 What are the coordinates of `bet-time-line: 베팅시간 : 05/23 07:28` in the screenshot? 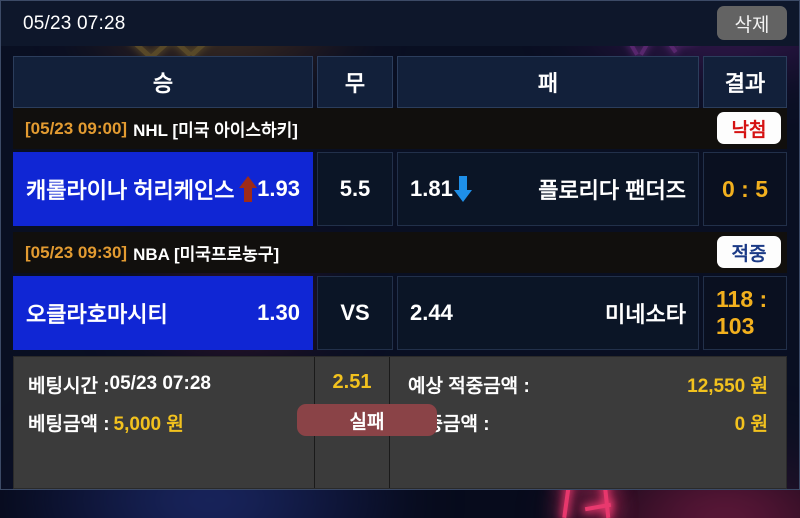 It's located at (171, 384).